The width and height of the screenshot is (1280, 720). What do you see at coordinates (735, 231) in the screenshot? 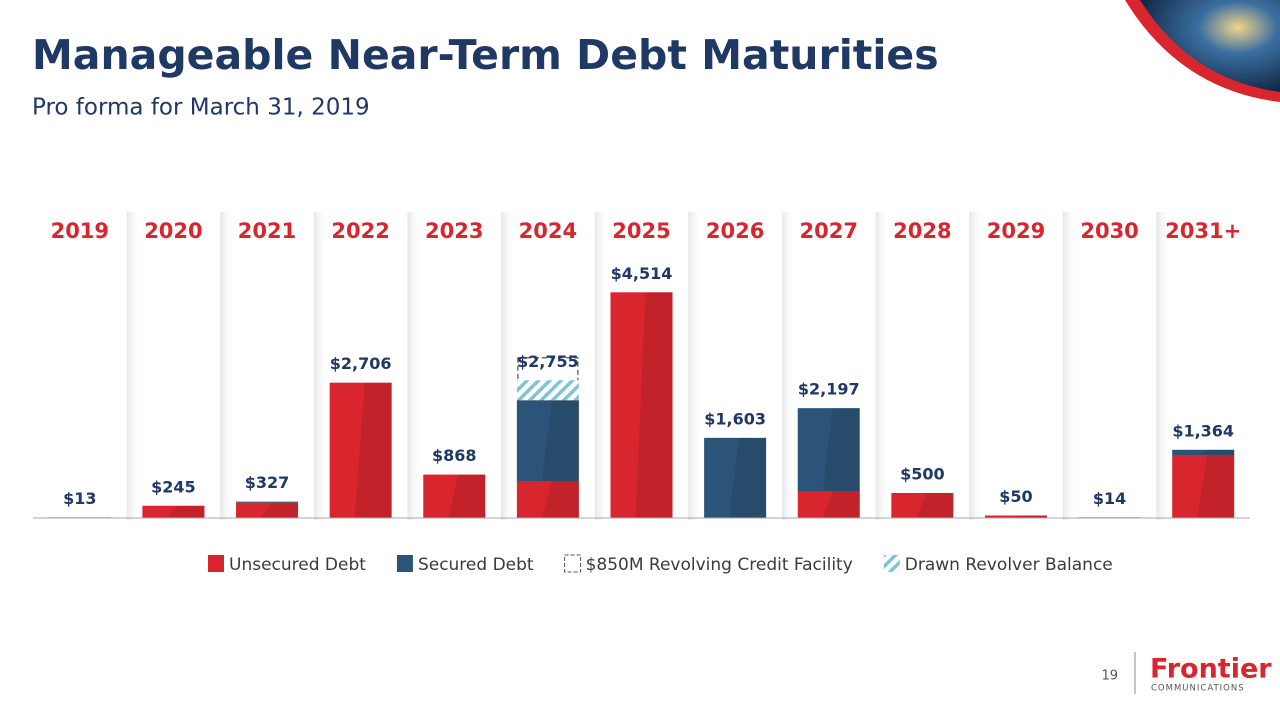
I see `category-label: 2026` at bounding box center [735, 231].